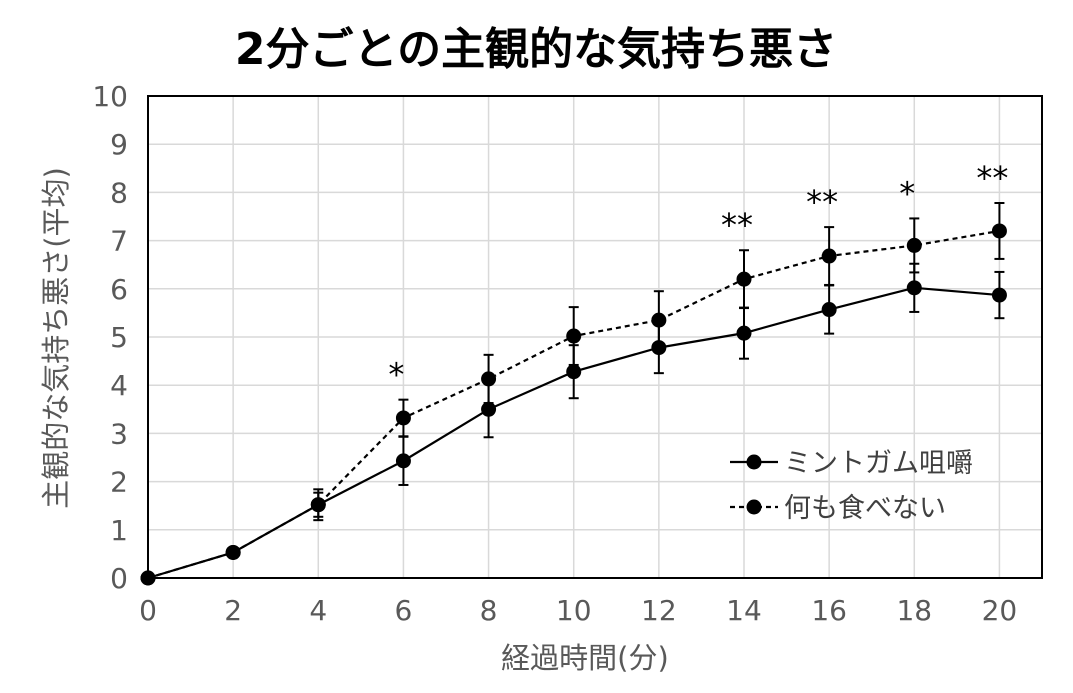  Describe the element at coordinates (585, 658) in the screenshot. I see `x-axis-title: 経過時間(分)` at that location.